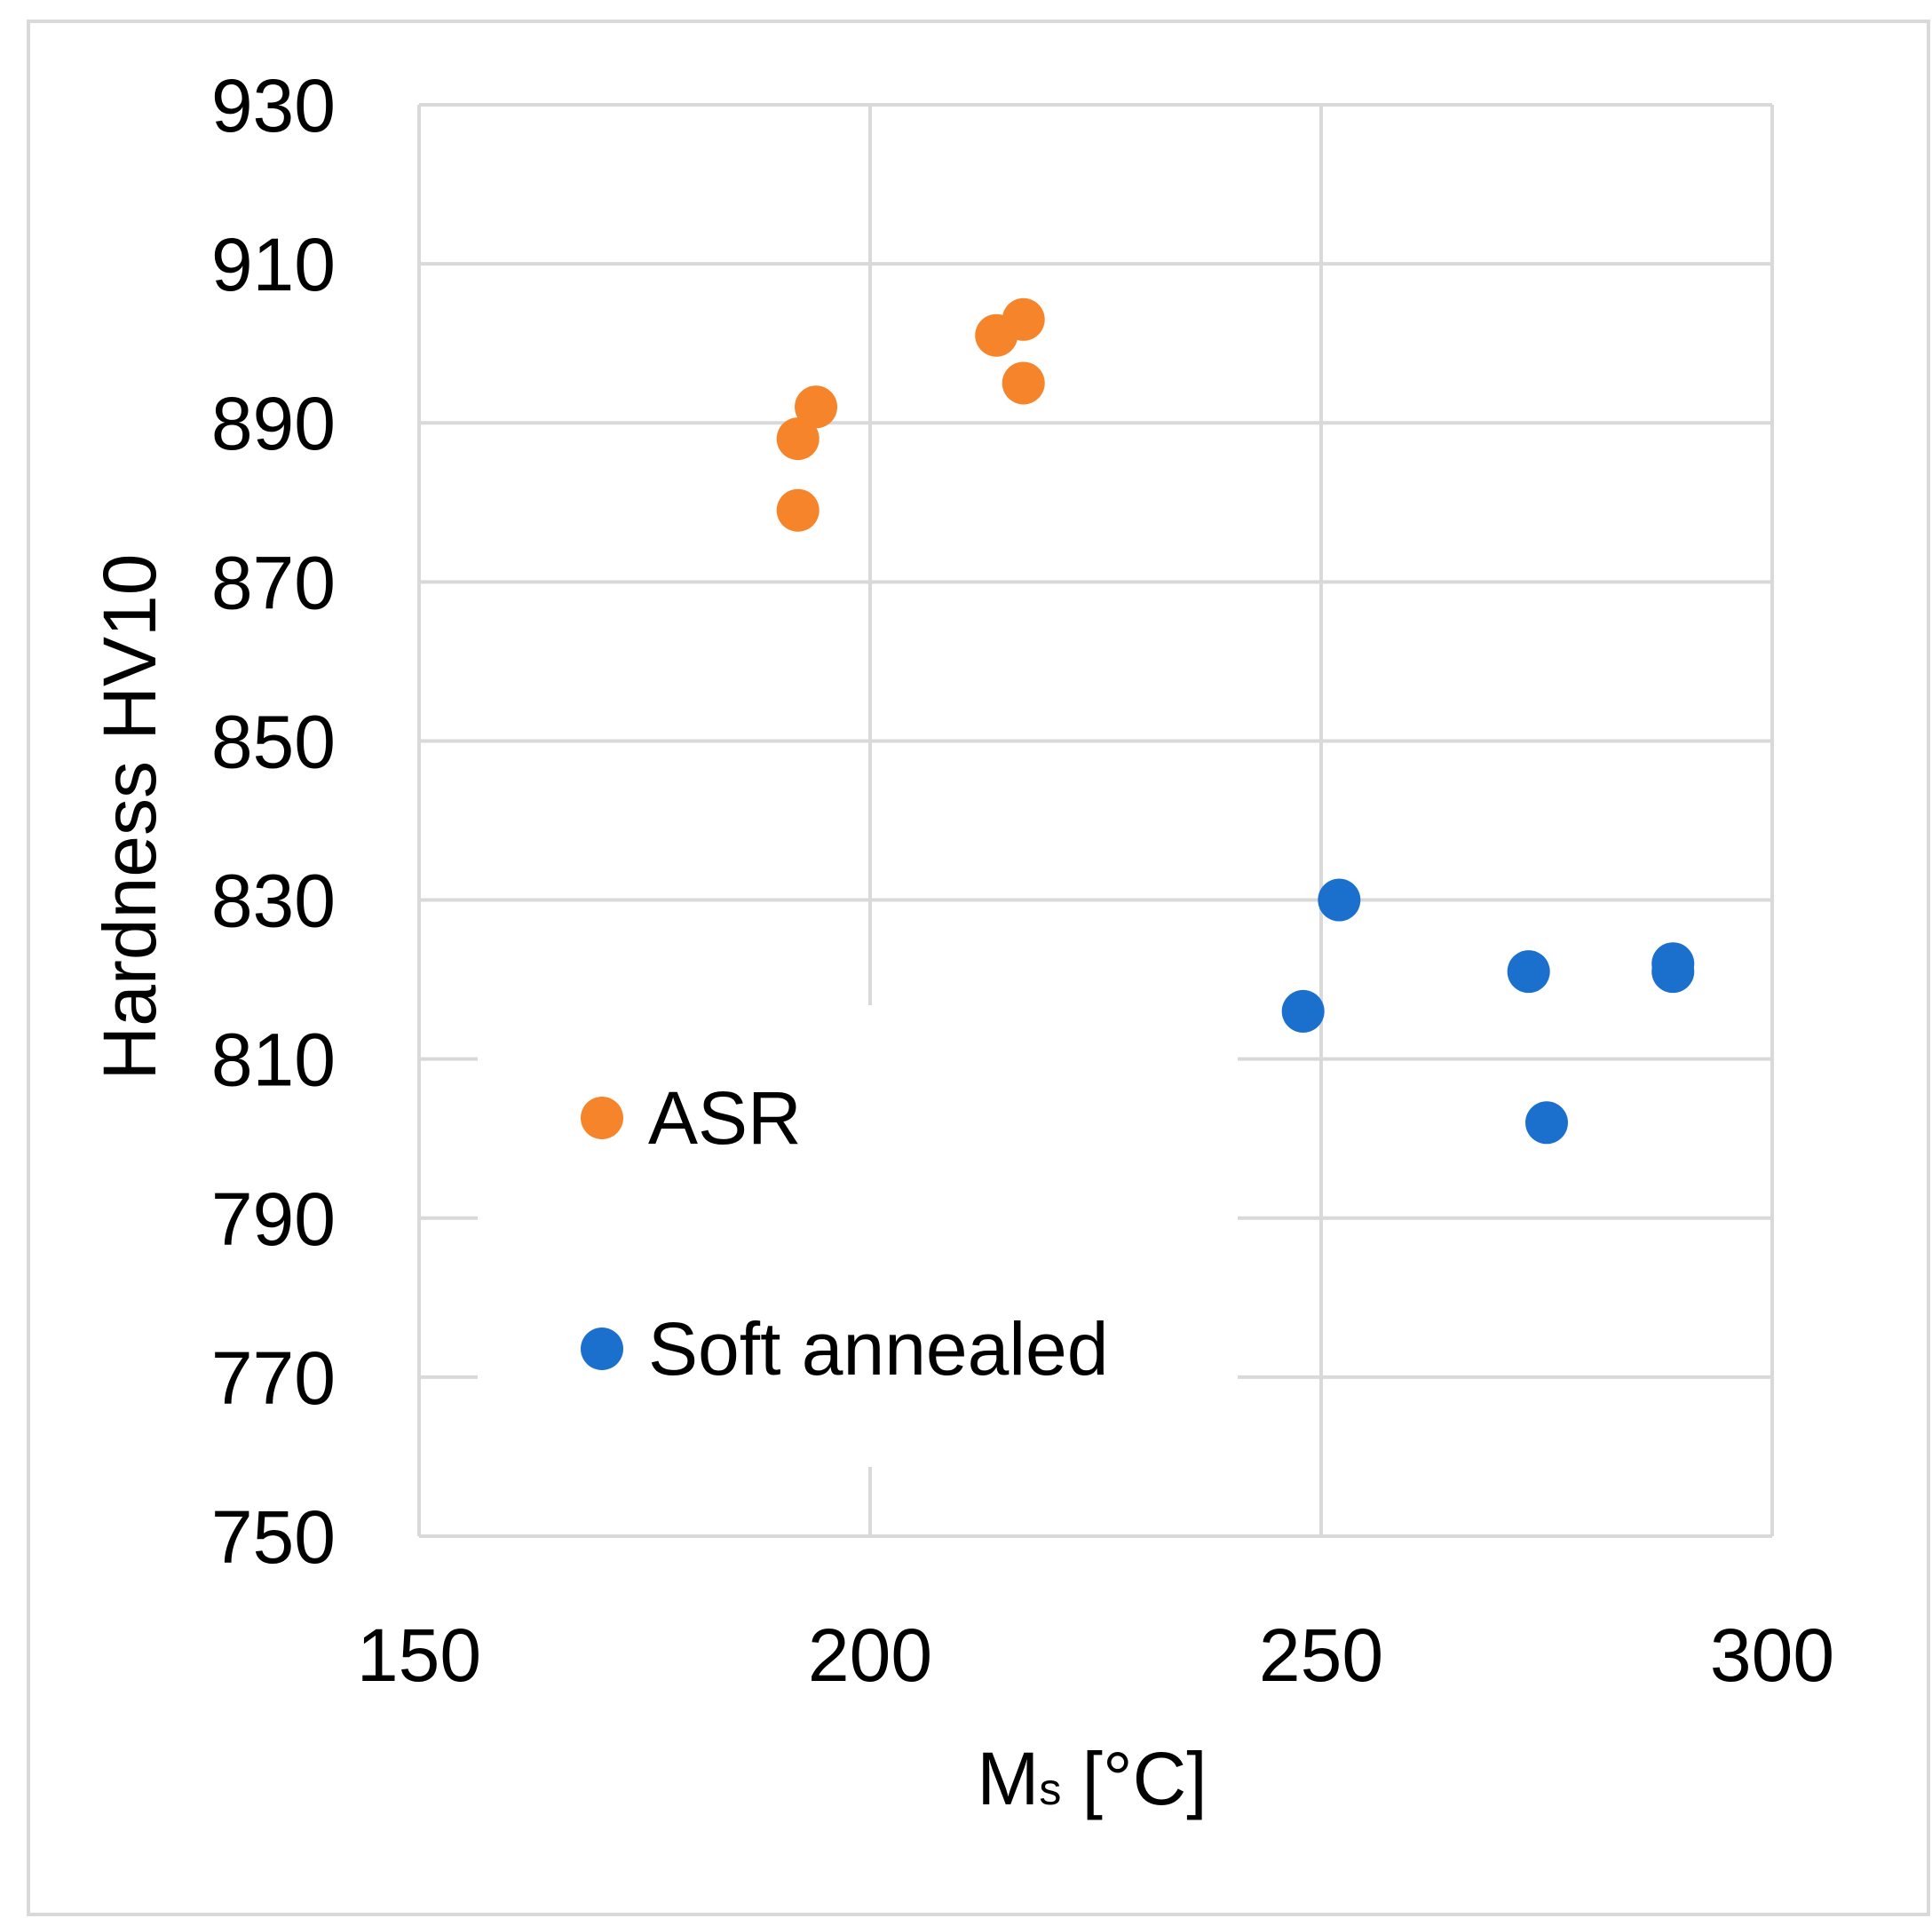  What do you see at coordinates (602, 1349) in the screenshot?
I see `legend-marker-soft-annealed` at bounding box center [602, 1349].